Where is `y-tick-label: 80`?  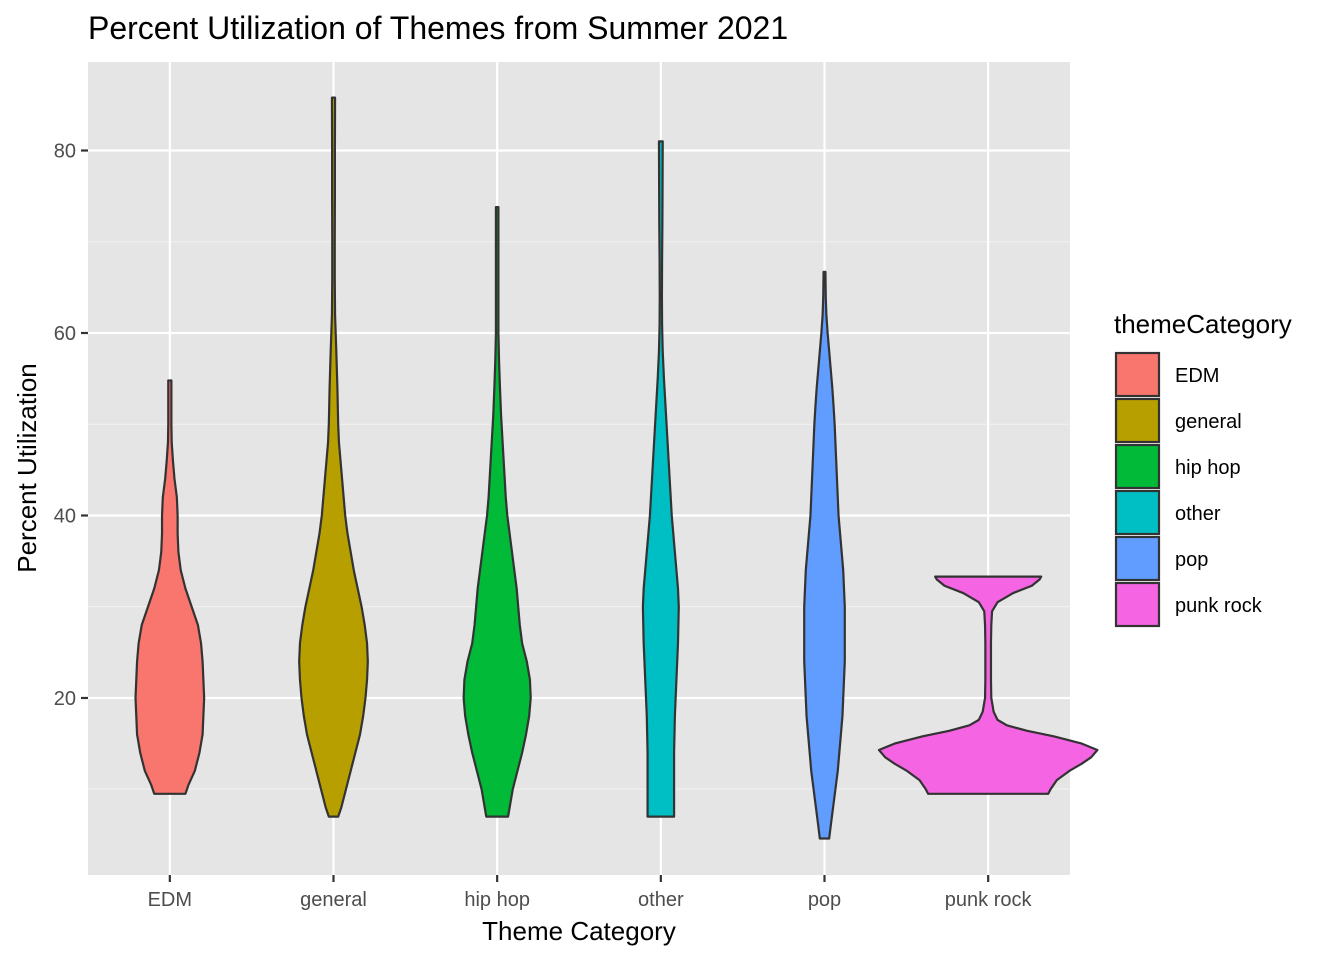
y-tick-label: 80 is located at coordinates (65, 152).